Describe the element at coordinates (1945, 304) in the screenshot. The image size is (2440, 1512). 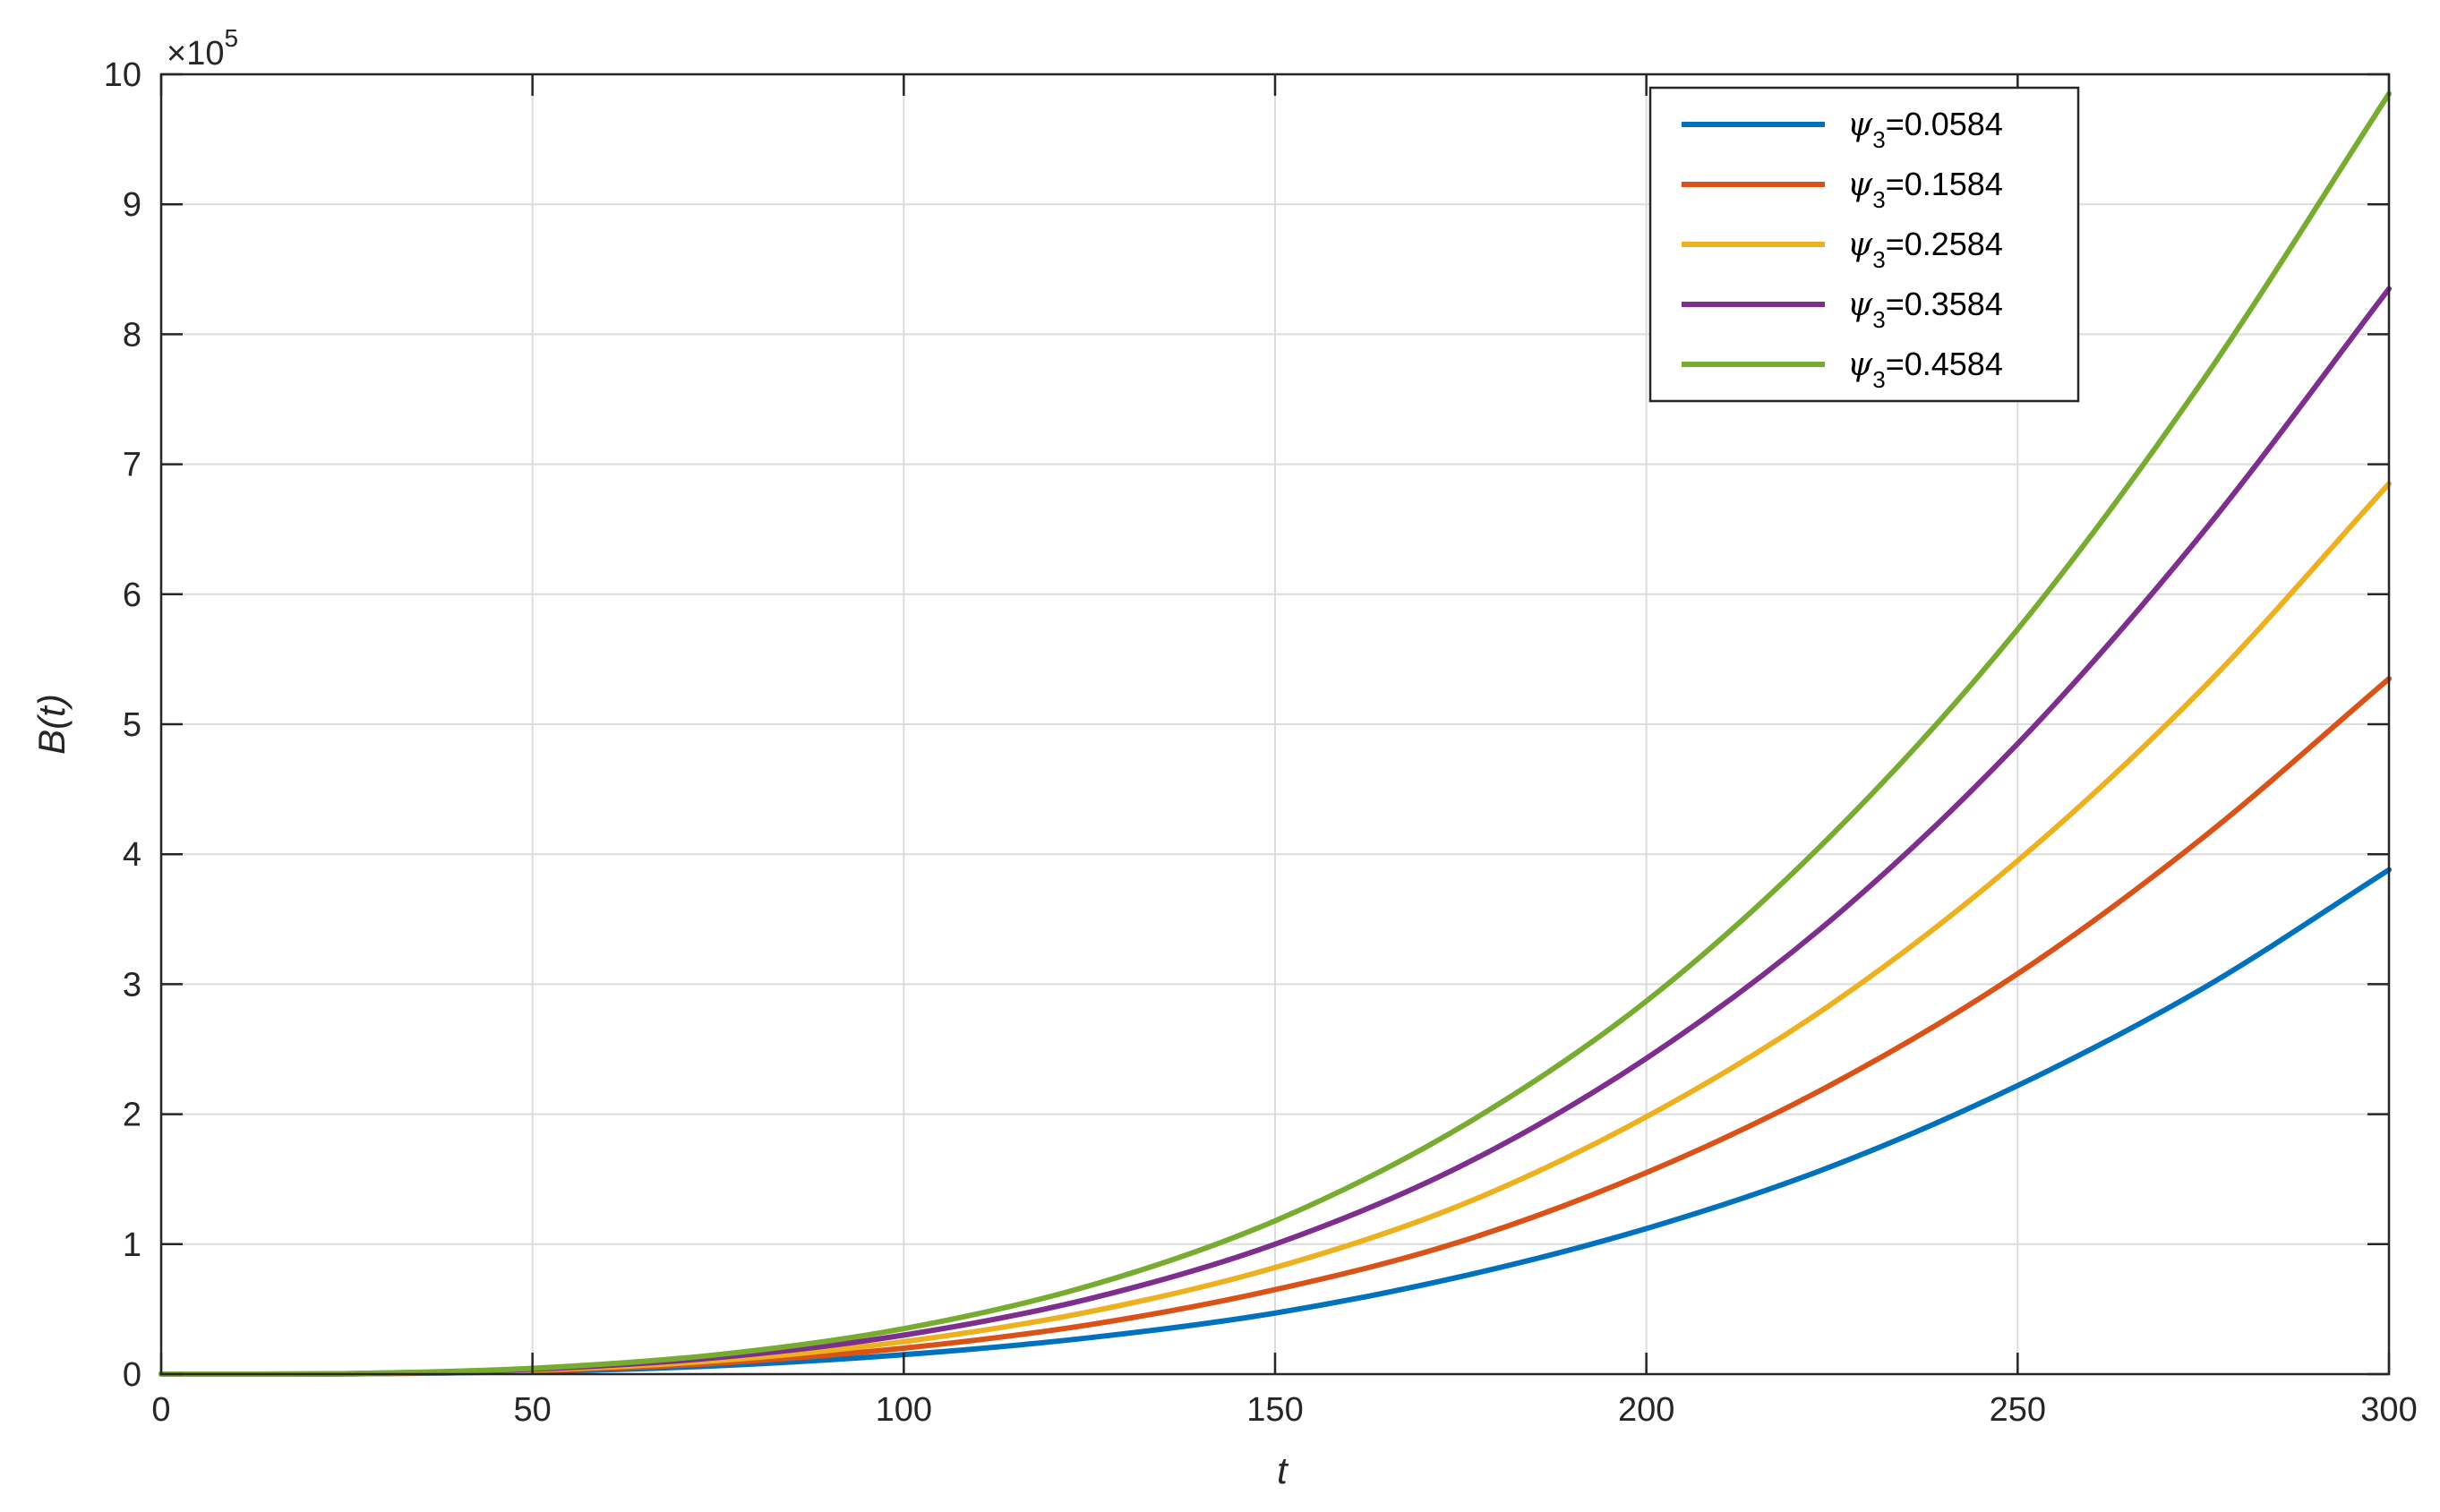
I see `legend-value: =0.3584` at that location.